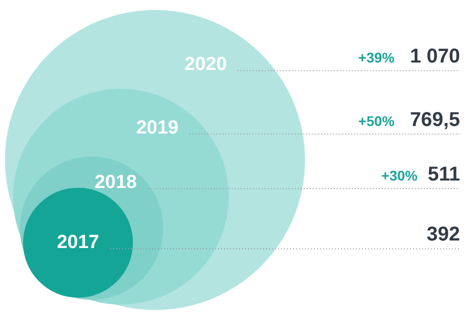  What do you see at coordinates (377, 58) in the screenshot?
I see `text: +39%` at bounding box center [377, 58].